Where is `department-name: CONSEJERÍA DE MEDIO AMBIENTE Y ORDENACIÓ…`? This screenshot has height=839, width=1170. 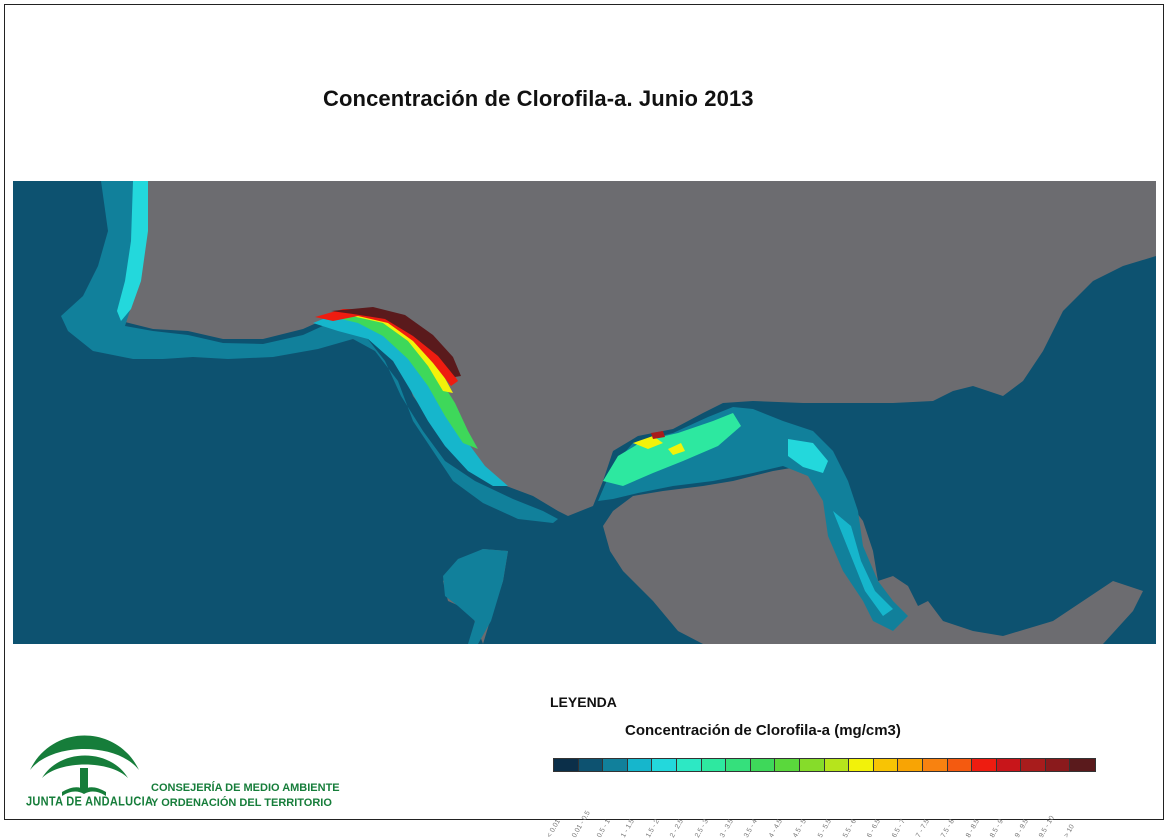
department-name: CONSEJERÍA DE MEDIO AMBIENTE Y ORDENACIÓ… is located at coordinates (245, 796).